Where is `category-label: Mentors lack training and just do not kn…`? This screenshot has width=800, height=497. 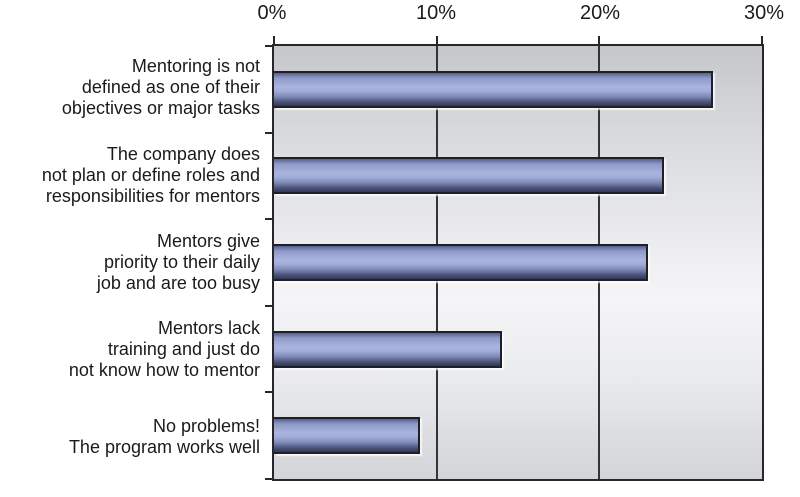 category-label: Mentors lack training and just do not kn… is located at coordinates (164, 349).